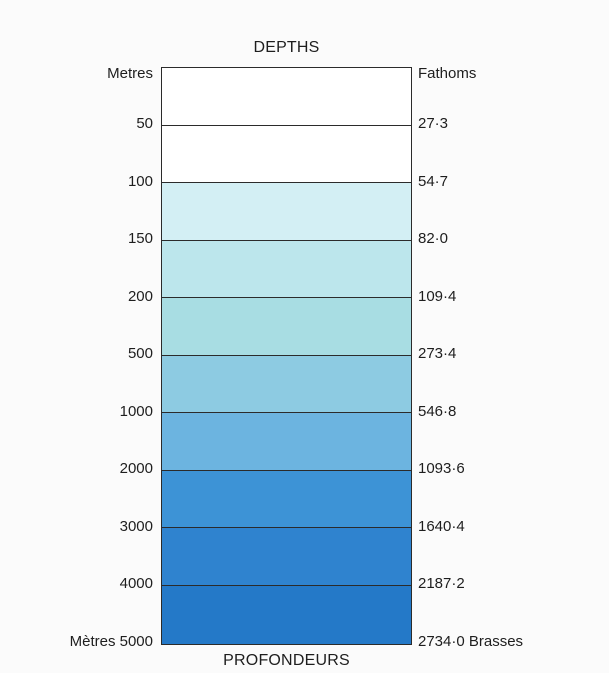 The image size is (609, 673). What do you see at coordinates (140, 238) in the screenshot?
I see `metres-label: 150` at bounding box center [140, 238].